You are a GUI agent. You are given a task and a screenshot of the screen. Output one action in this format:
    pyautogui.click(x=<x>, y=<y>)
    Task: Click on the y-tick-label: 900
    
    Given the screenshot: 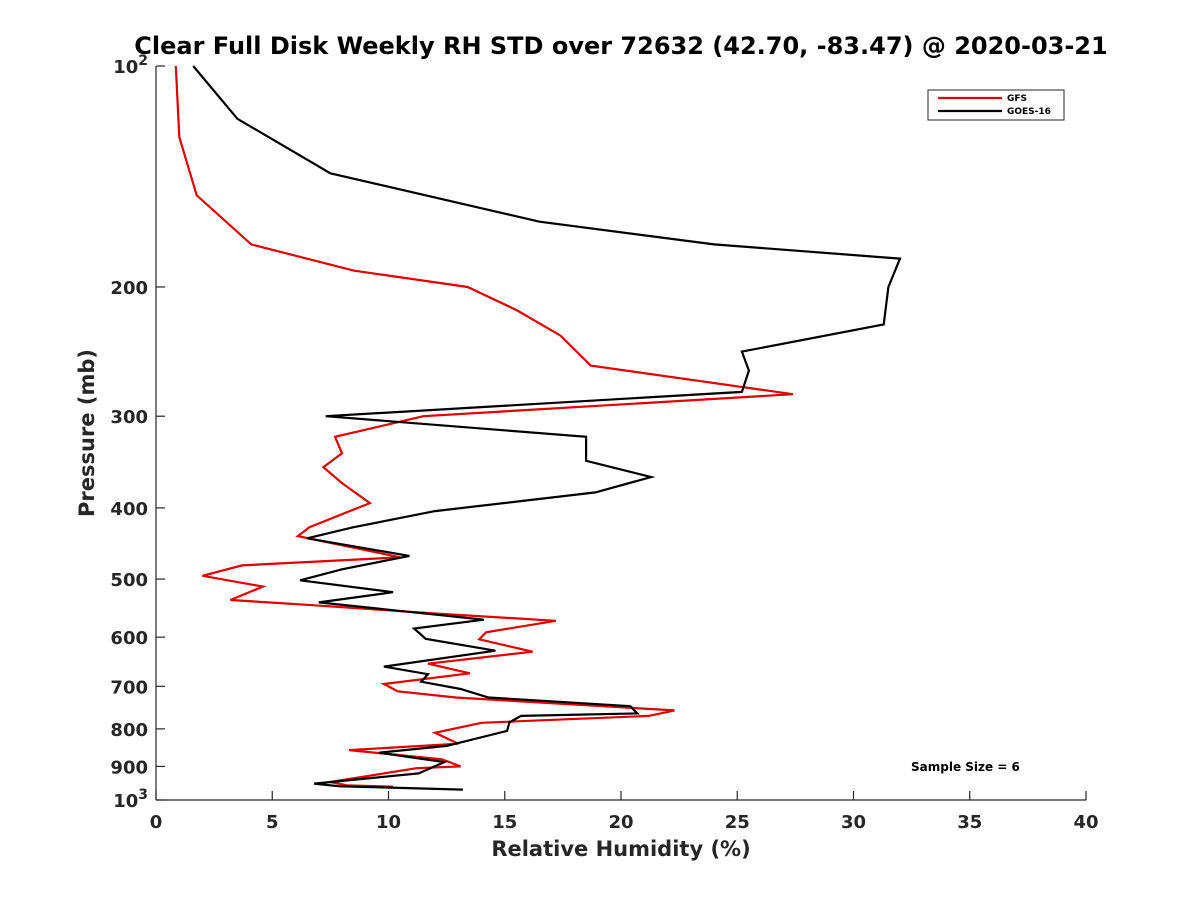 What is the action you would take?
    pyautogui.click(x=129, y=767)
    